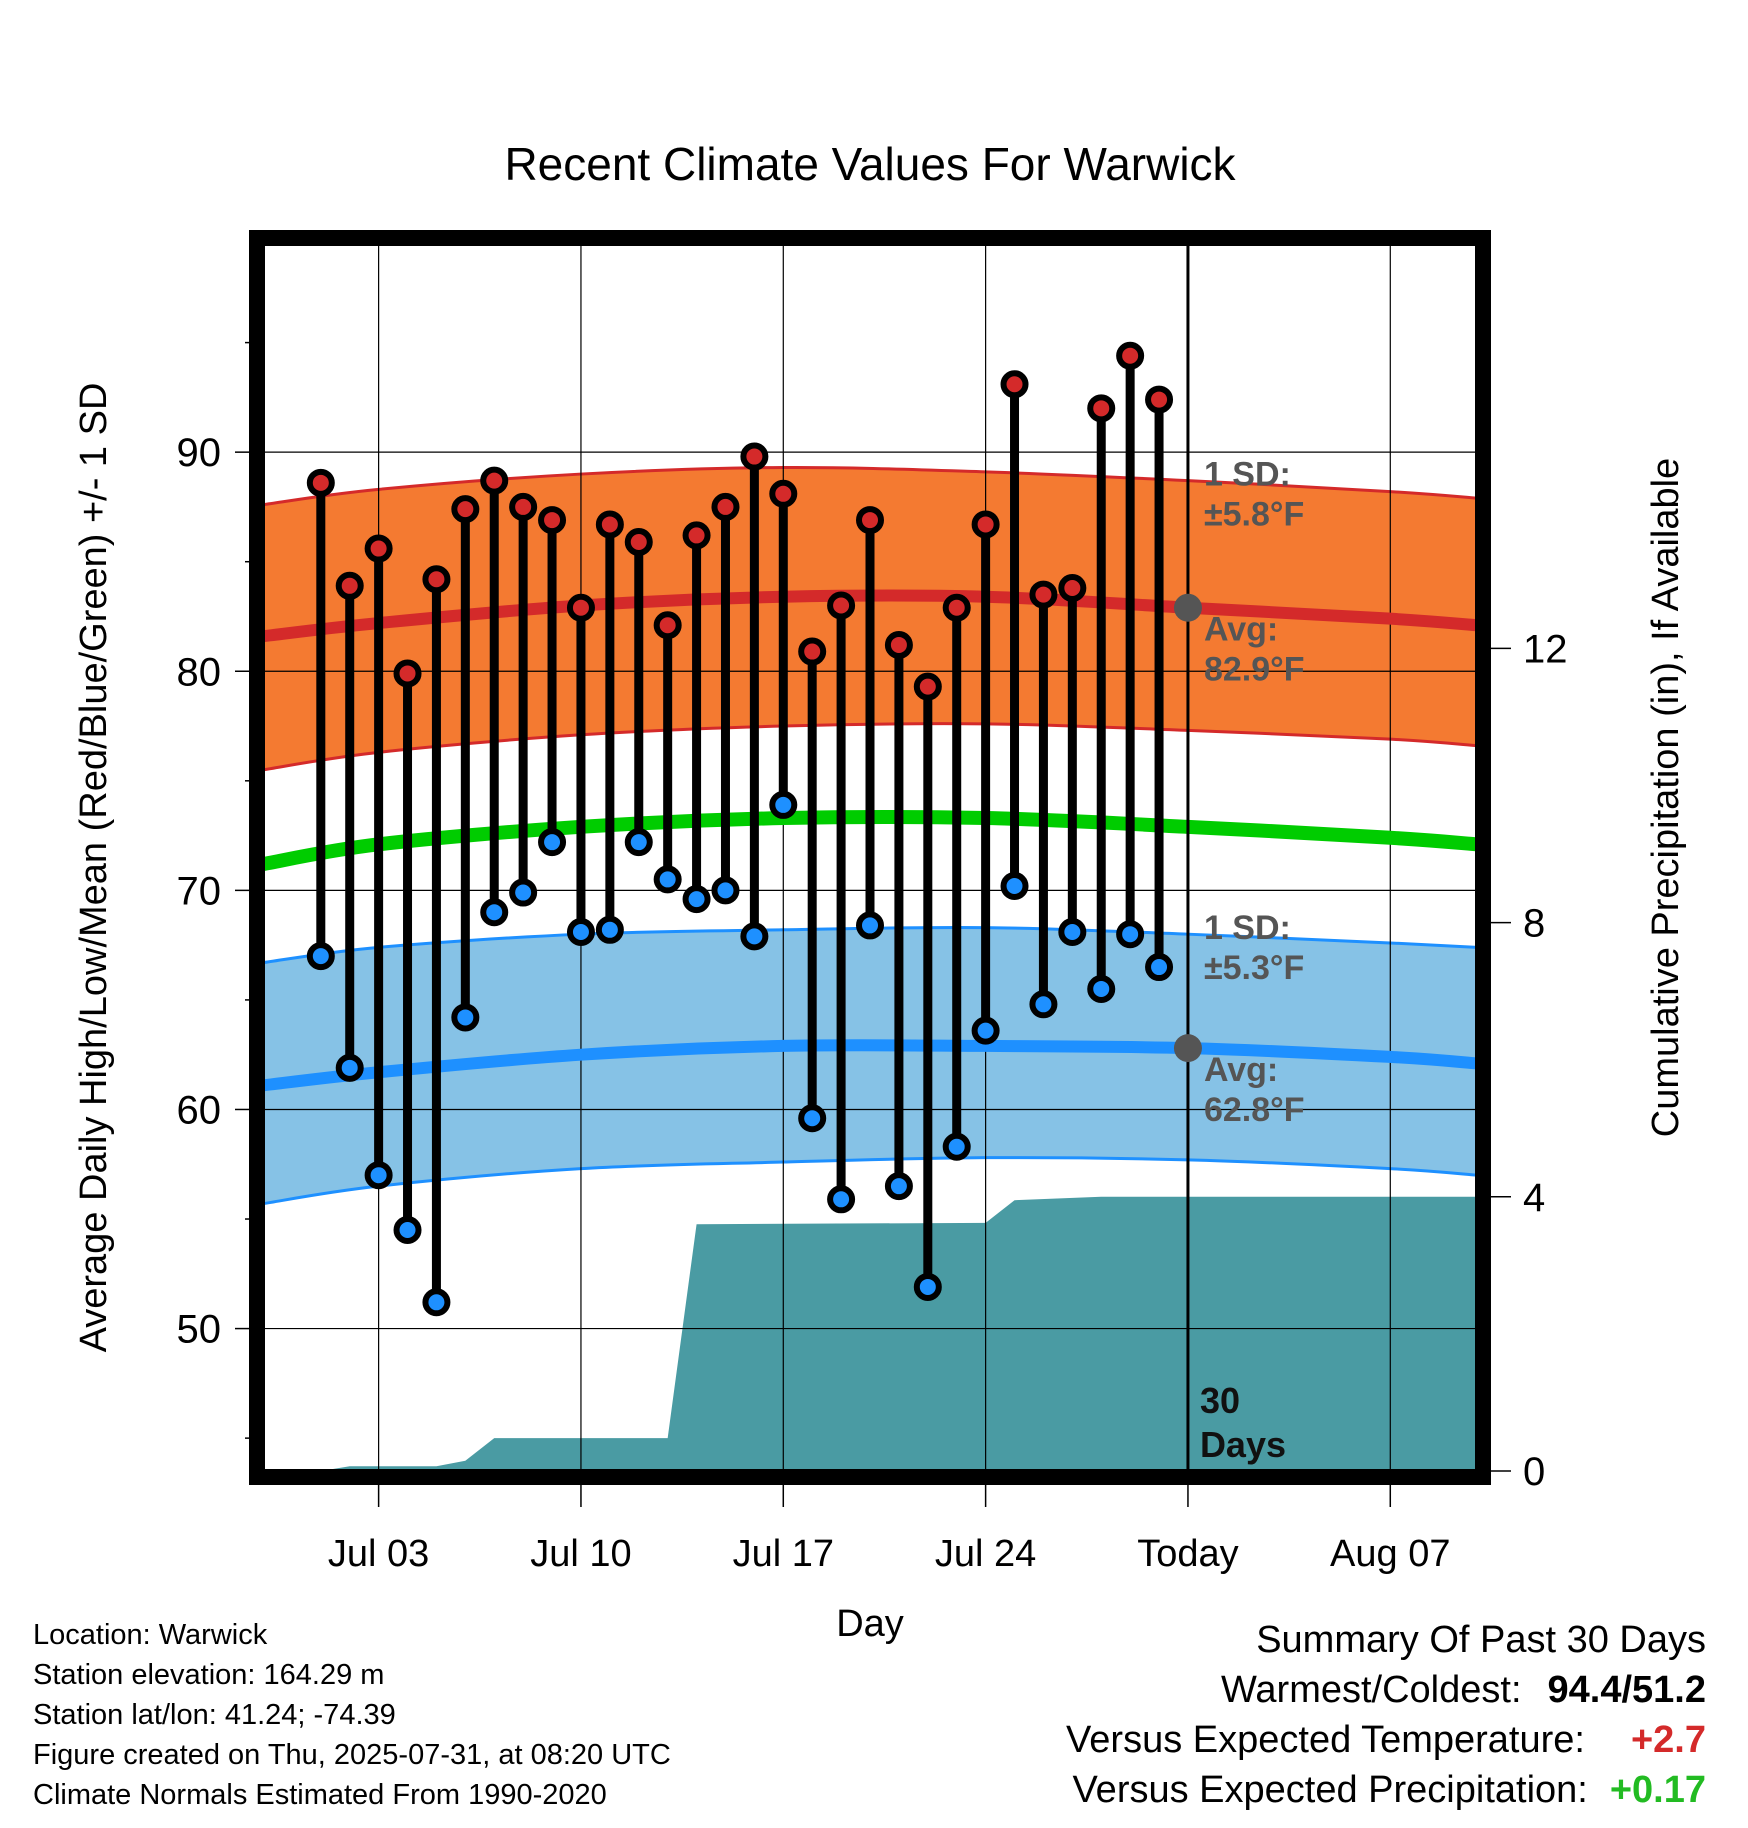 The image size is (1748, 1828). I want to click on summary-temp-row: Versus Expected Temperature: +2.7, so click(1386, 1740).